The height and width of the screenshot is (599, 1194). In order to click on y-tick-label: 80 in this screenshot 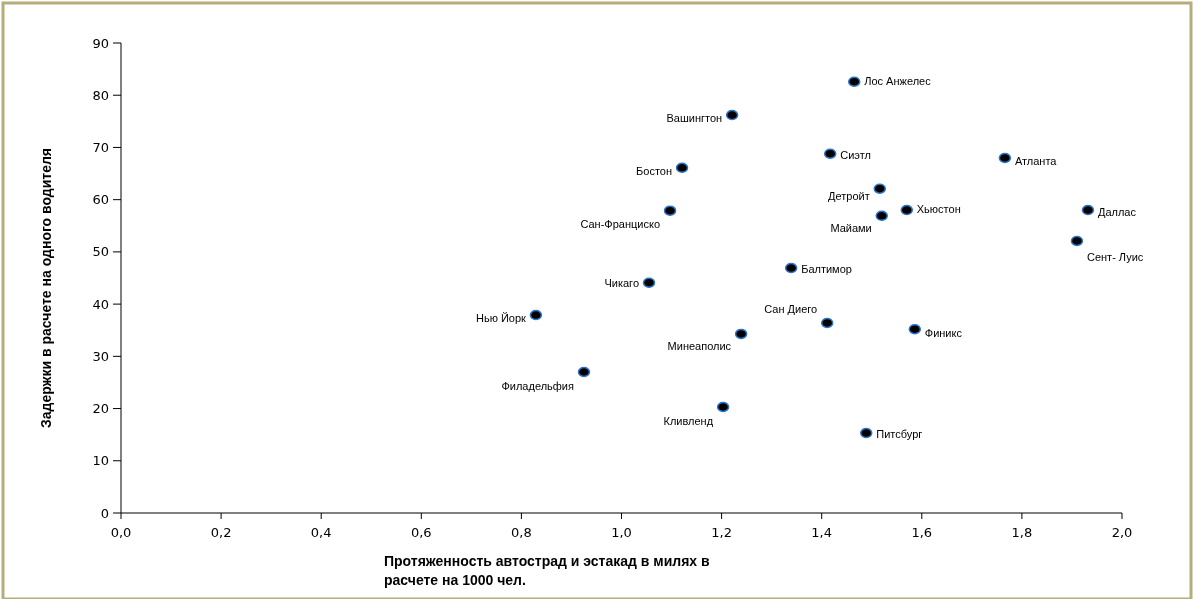, I will do `click(100, 95)`.